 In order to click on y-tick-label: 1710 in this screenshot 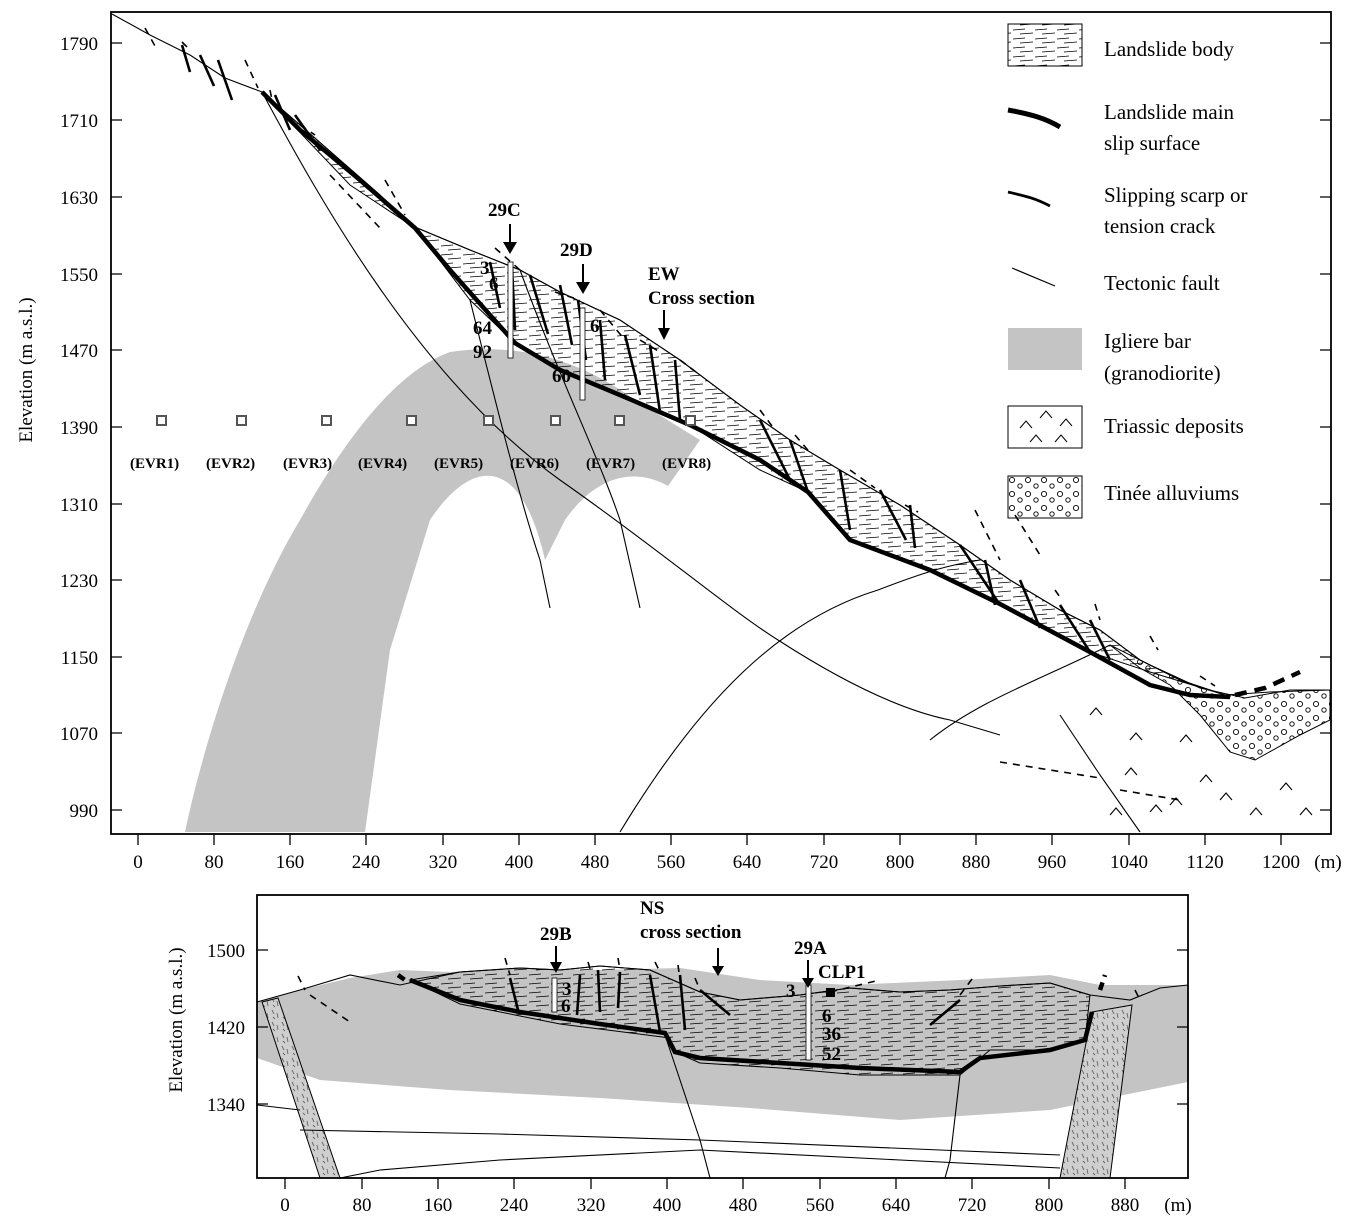, I will do `click(79, 121)`.